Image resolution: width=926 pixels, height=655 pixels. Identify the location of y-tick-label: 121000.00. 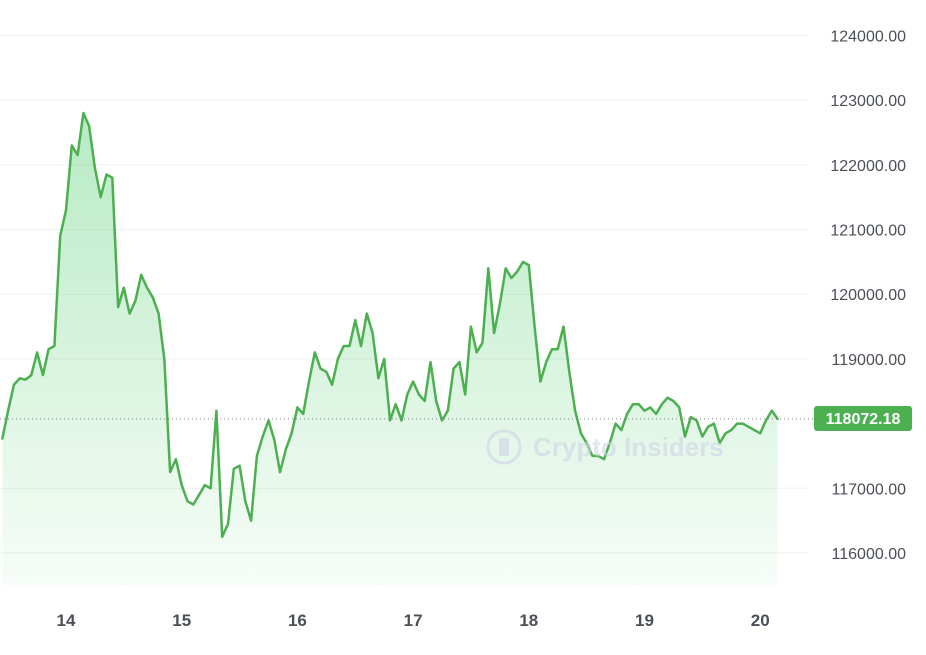
(868, 231).